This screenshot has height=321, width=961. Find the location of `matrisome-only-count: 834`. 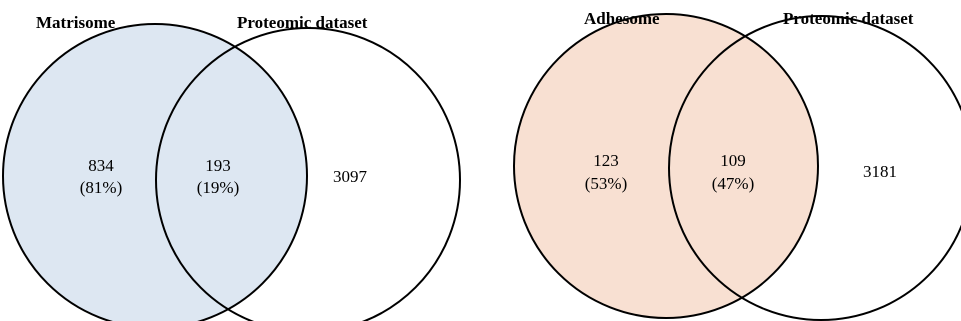

matrisome-only-count: 834 is located at coordinates (101, 165).